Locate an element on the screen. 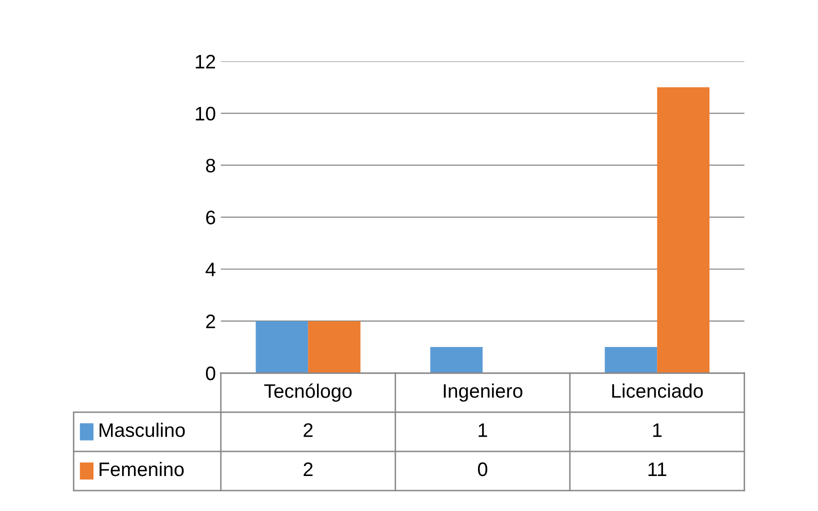 The width and height of the screenshot is (818, 511). data-label: 0 is located at coordinates (483, 469).